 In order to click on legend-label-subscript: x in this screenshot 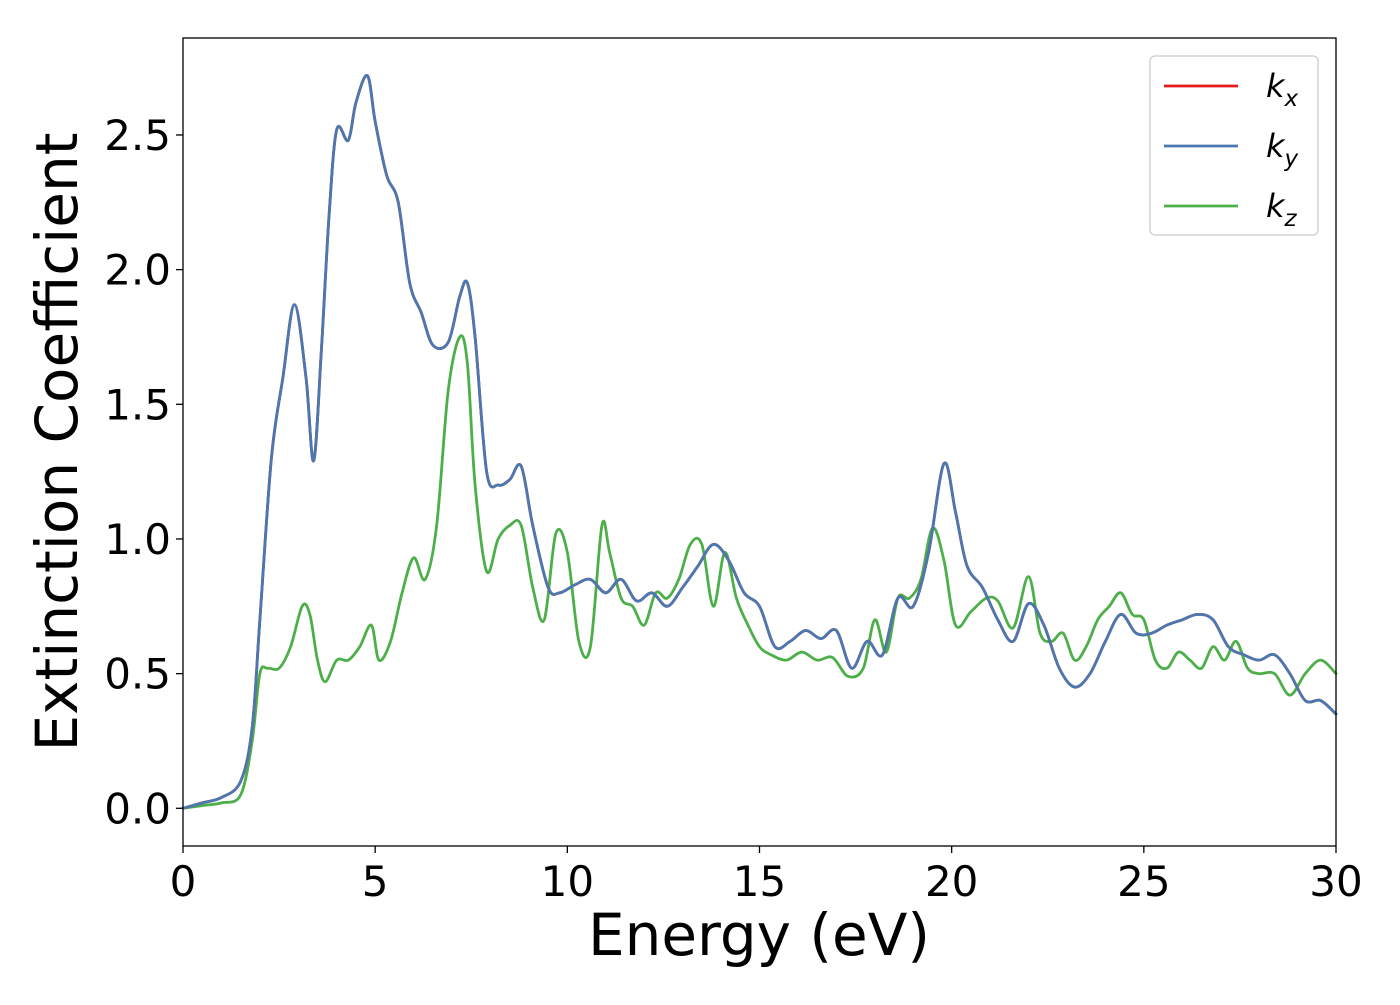, I will do `click(1291, 99)`.